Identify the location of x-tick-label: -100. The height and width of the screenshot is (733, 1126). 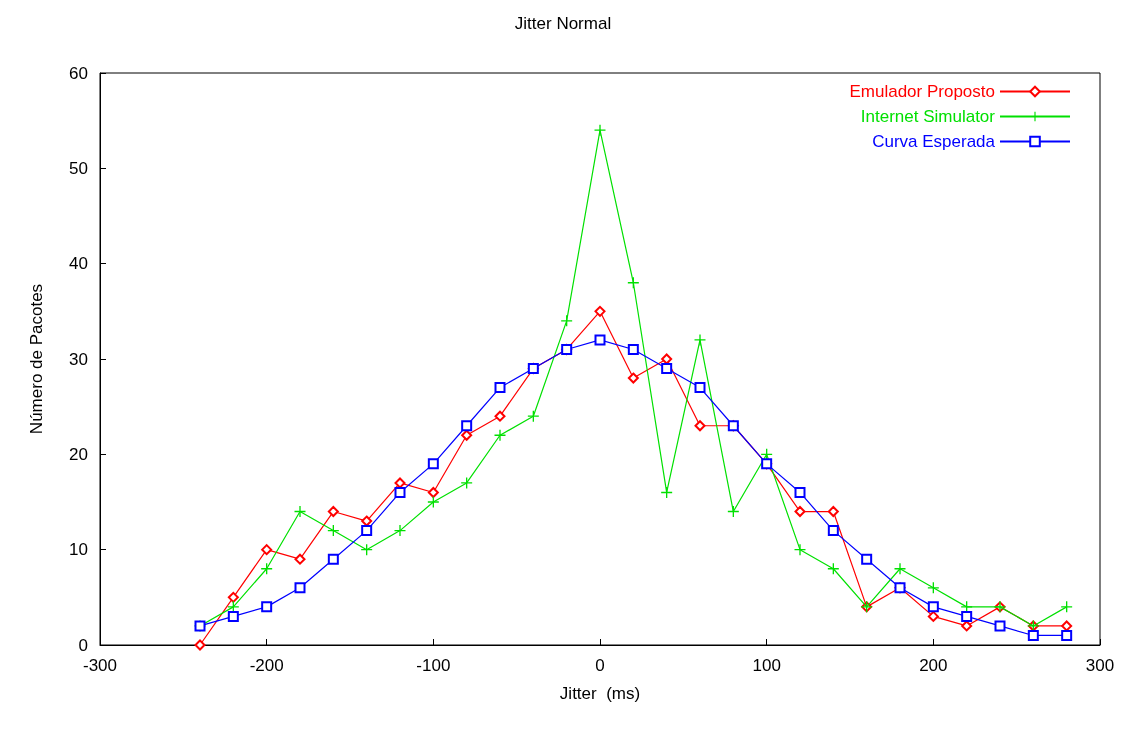
(433, 665).